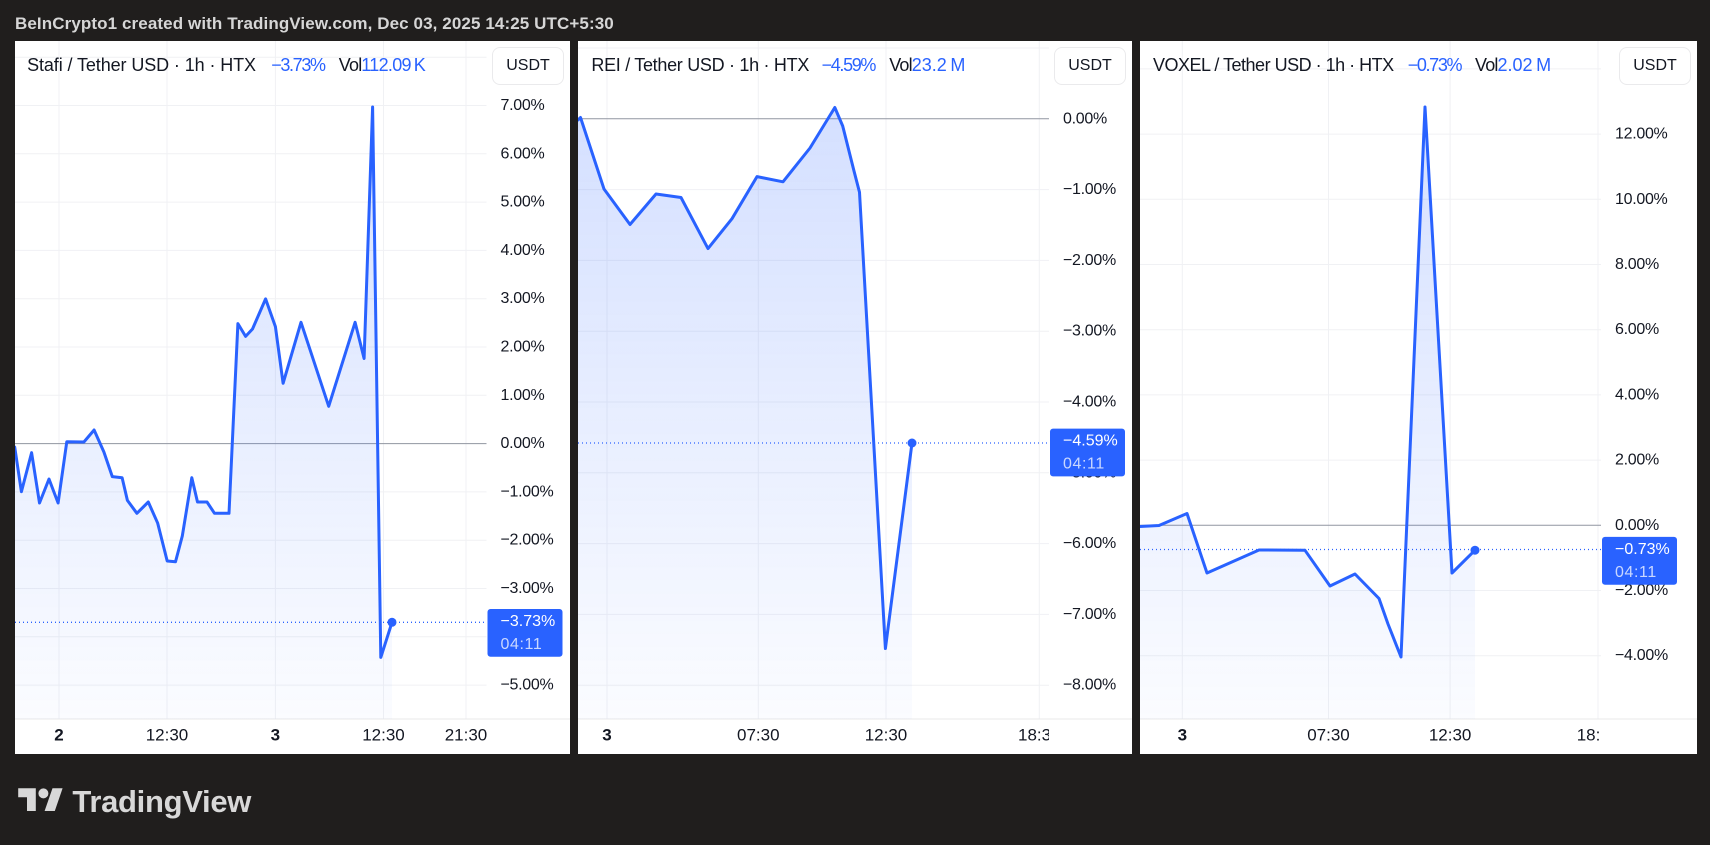 This screenshot has width=1710, height=845. I want to click on svg-text: 12.00%, so click(1641, 134).